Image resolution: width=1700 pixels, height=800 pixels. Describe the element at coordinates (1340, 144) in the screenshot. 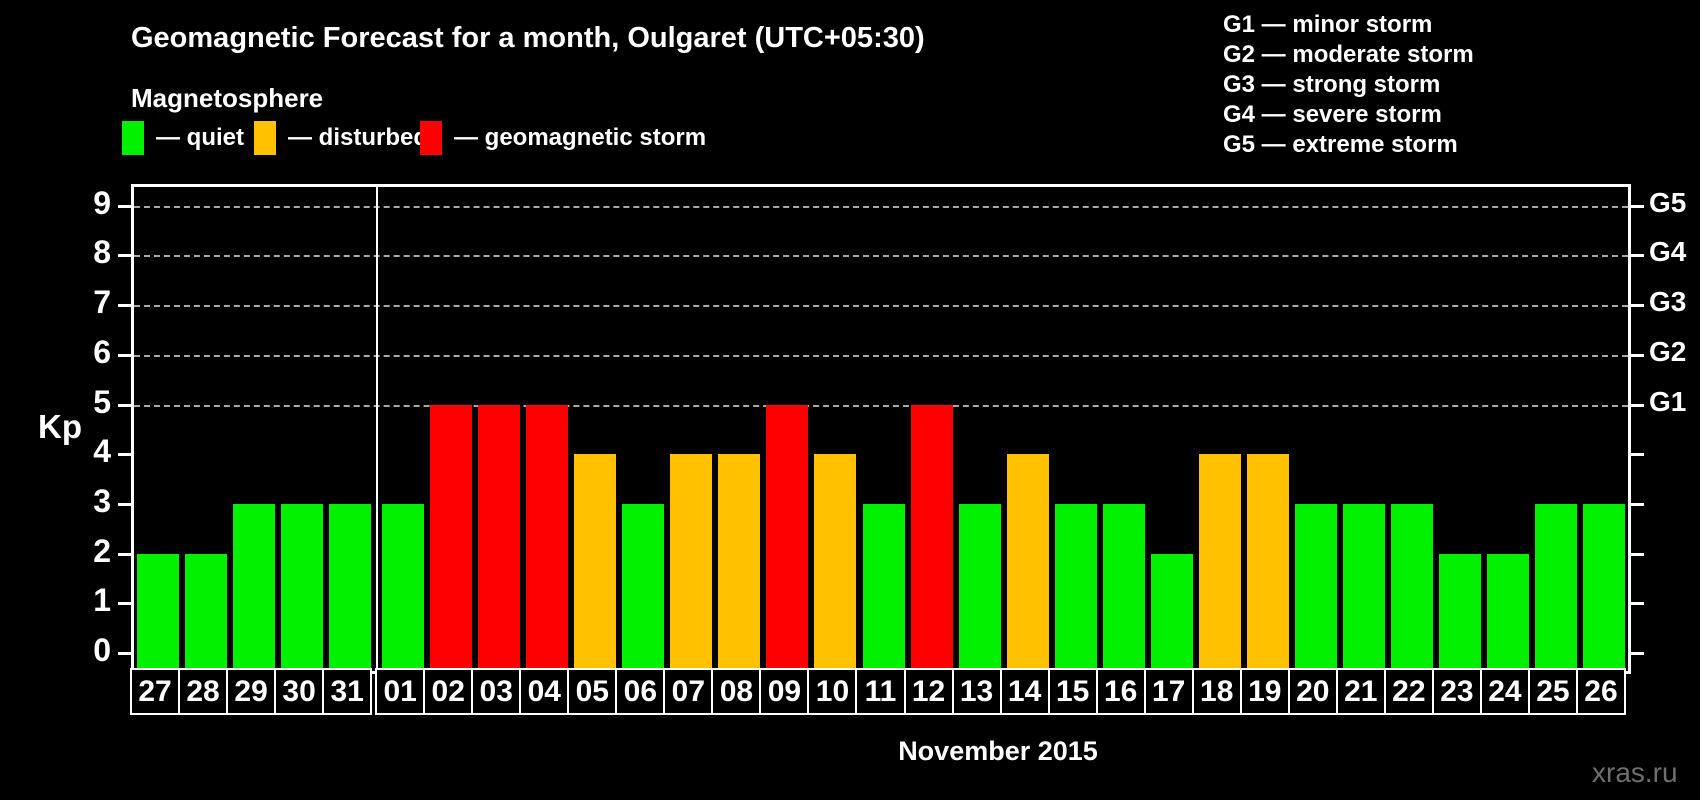

I see `g-scale-legend-line-g5: G5 — extreme storm` at that location.